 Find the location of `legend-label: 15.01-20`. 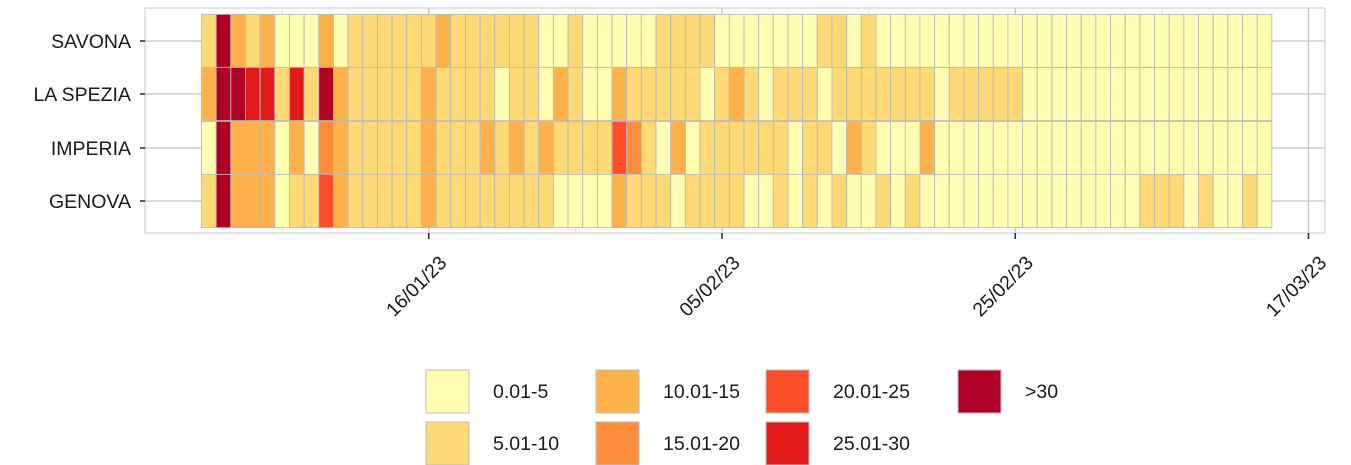

legend-label: 15.01-20 is located at coordinates (701, 444).